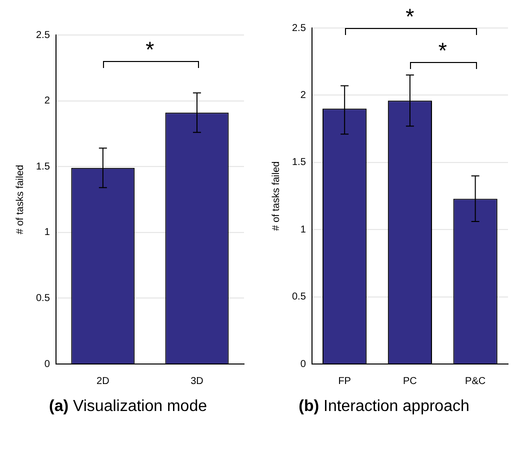 The image size is (513, 452). What do you see at coordinates (345, 381) in the screenshot?
I see `x-tick-label: FP` at bounding box center [345, 381].